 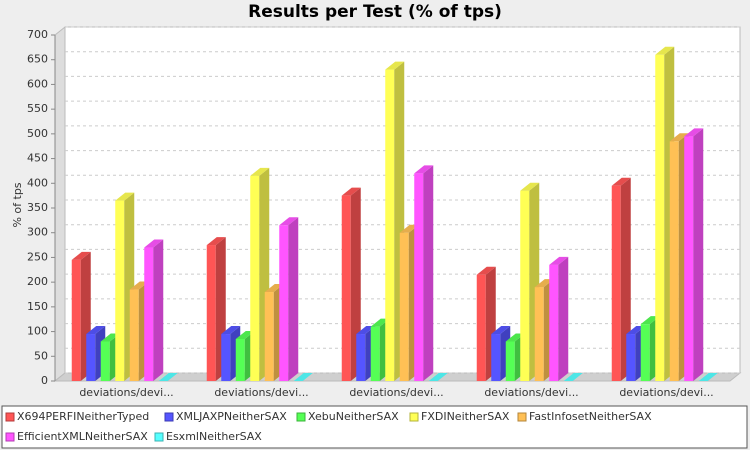 What do you see at coordinates (37, 207) in the screenshot?
I see `y-tick-label: 350` at bounding box center [37, 207].